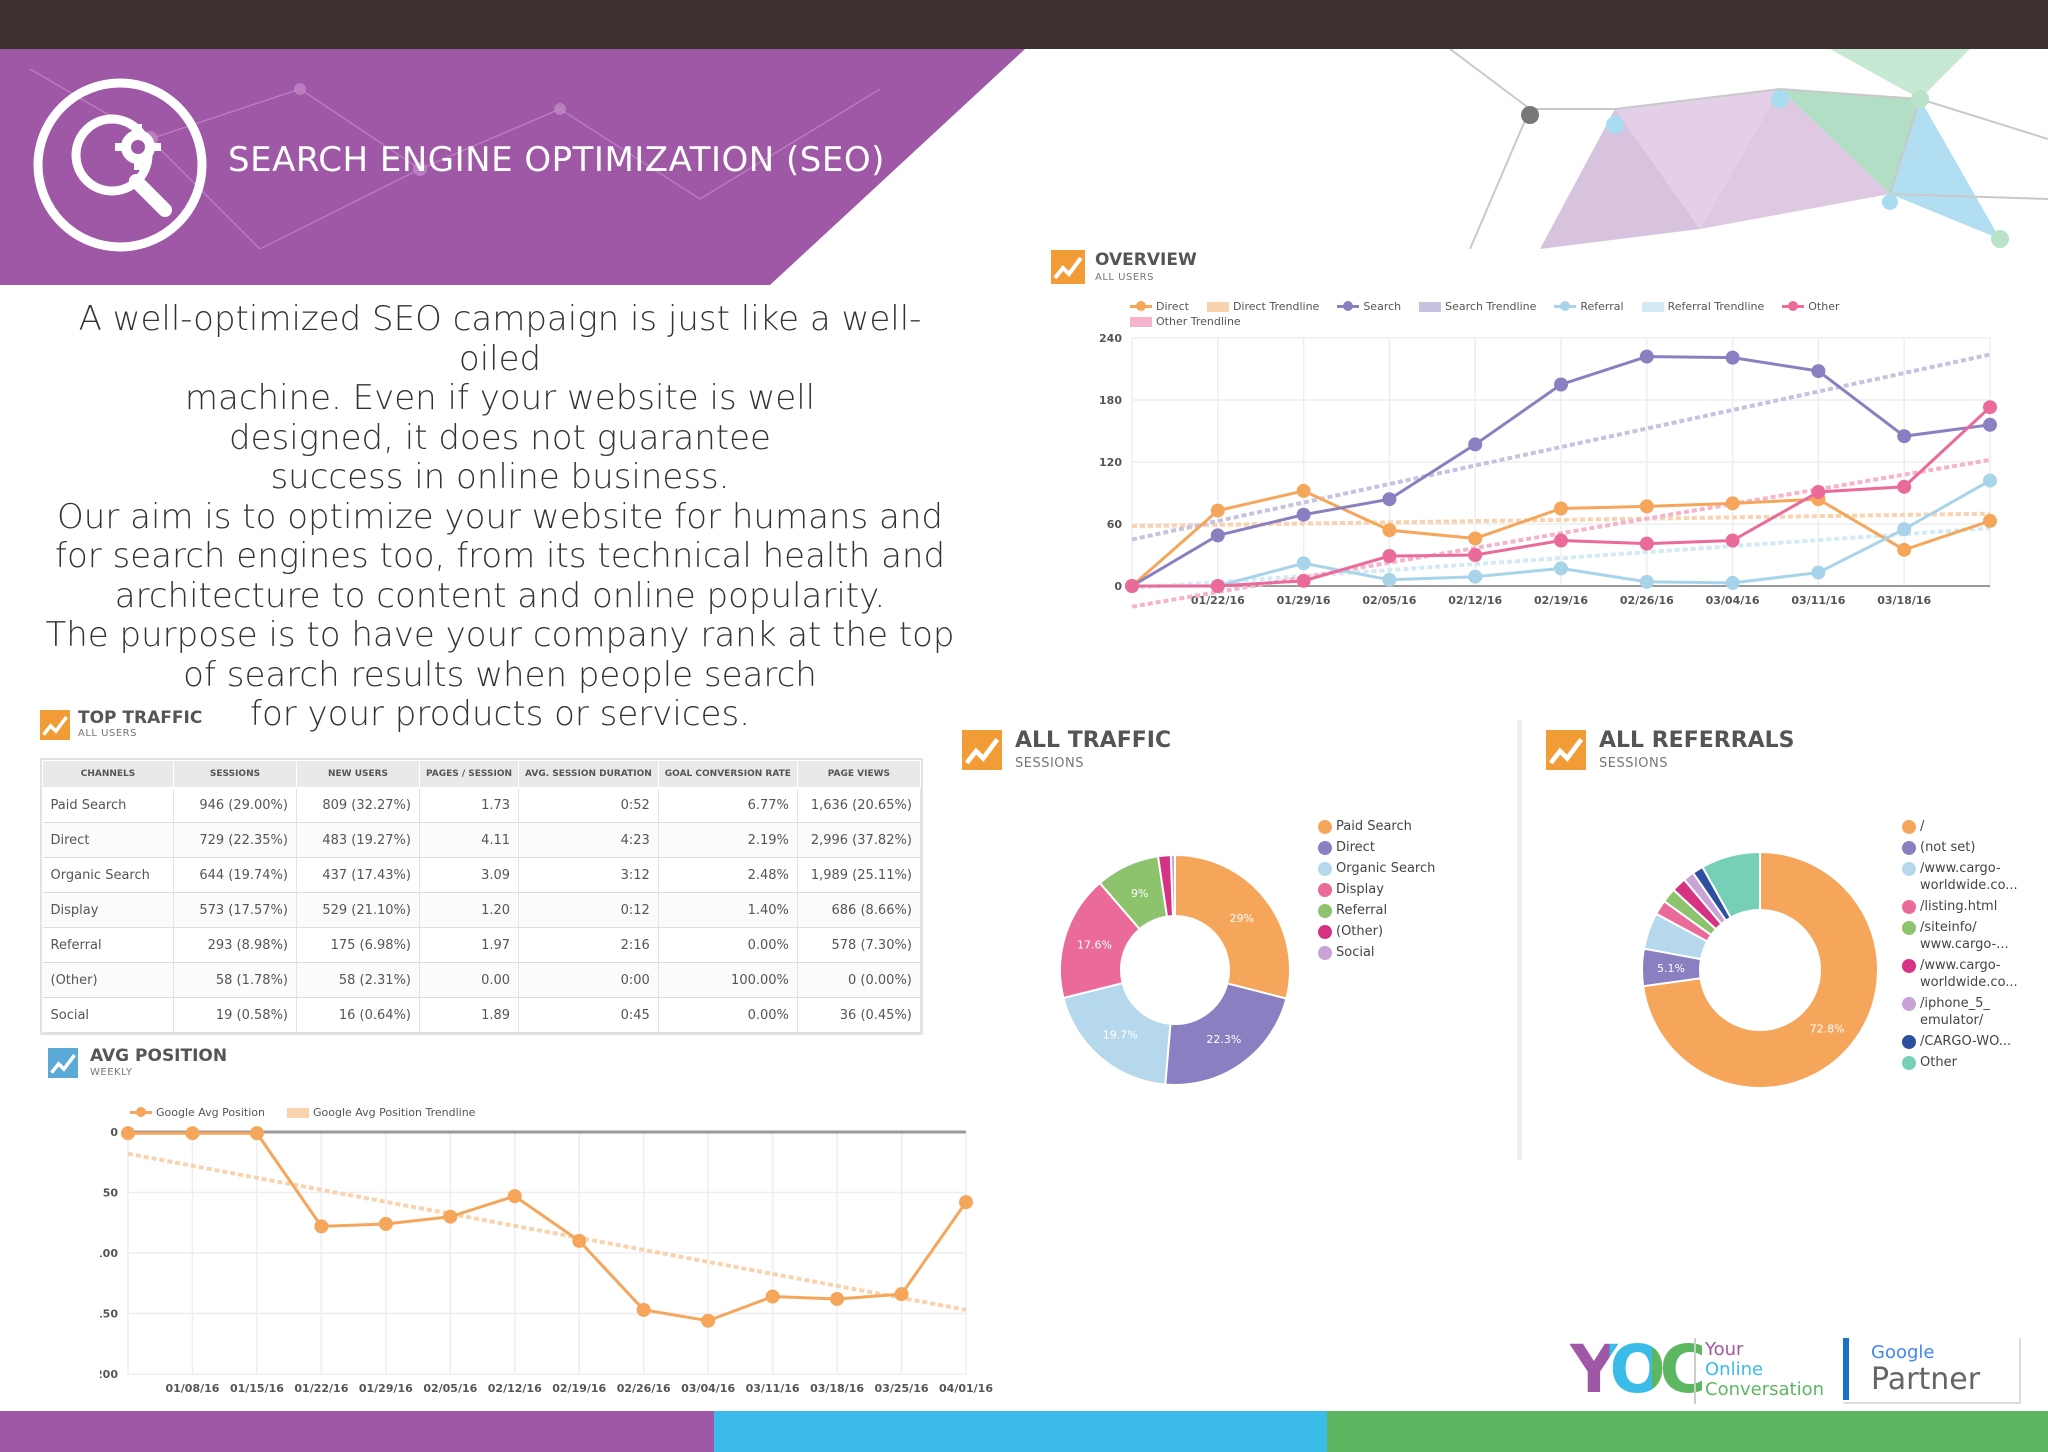 The height and width of the screenshot is (1452, 2048). Describe the element at coordinates (109, 1314) in the screenshot. I see `y-tick-label: 150` at that location.